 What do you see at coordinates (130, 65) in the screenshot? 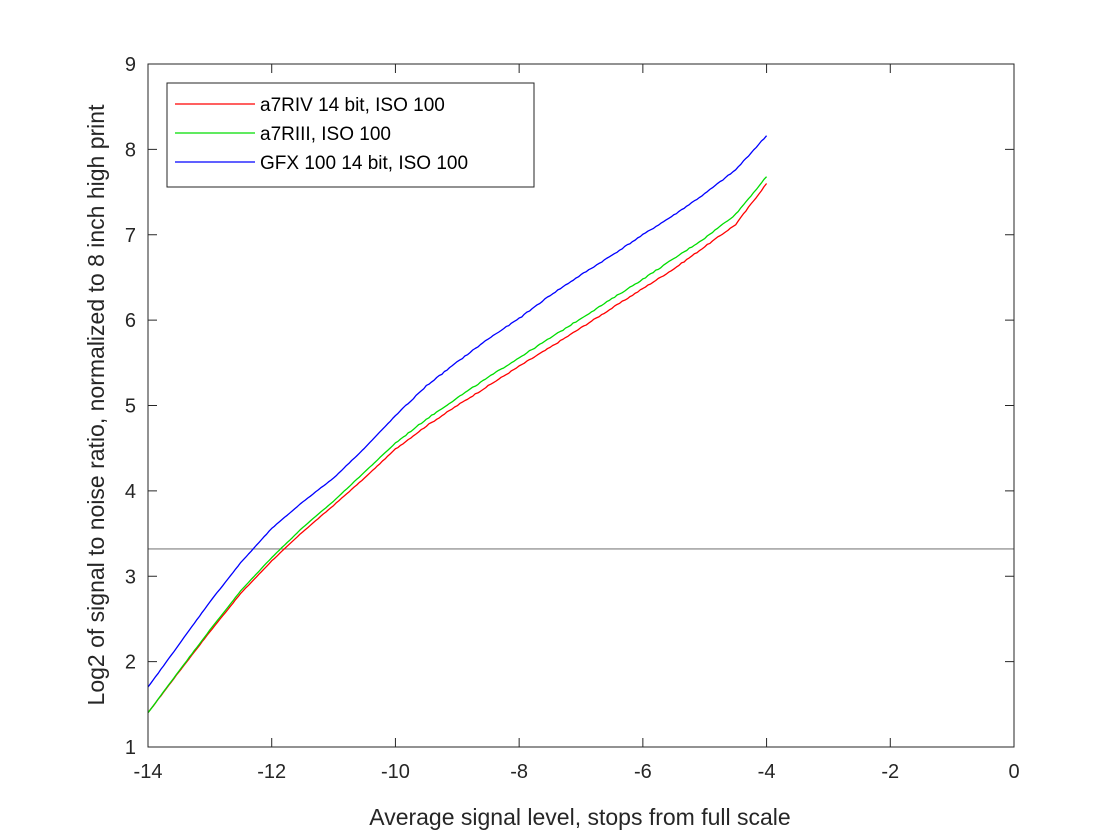
I see `y-tick-label: 9` at bounding box center [130, 65].